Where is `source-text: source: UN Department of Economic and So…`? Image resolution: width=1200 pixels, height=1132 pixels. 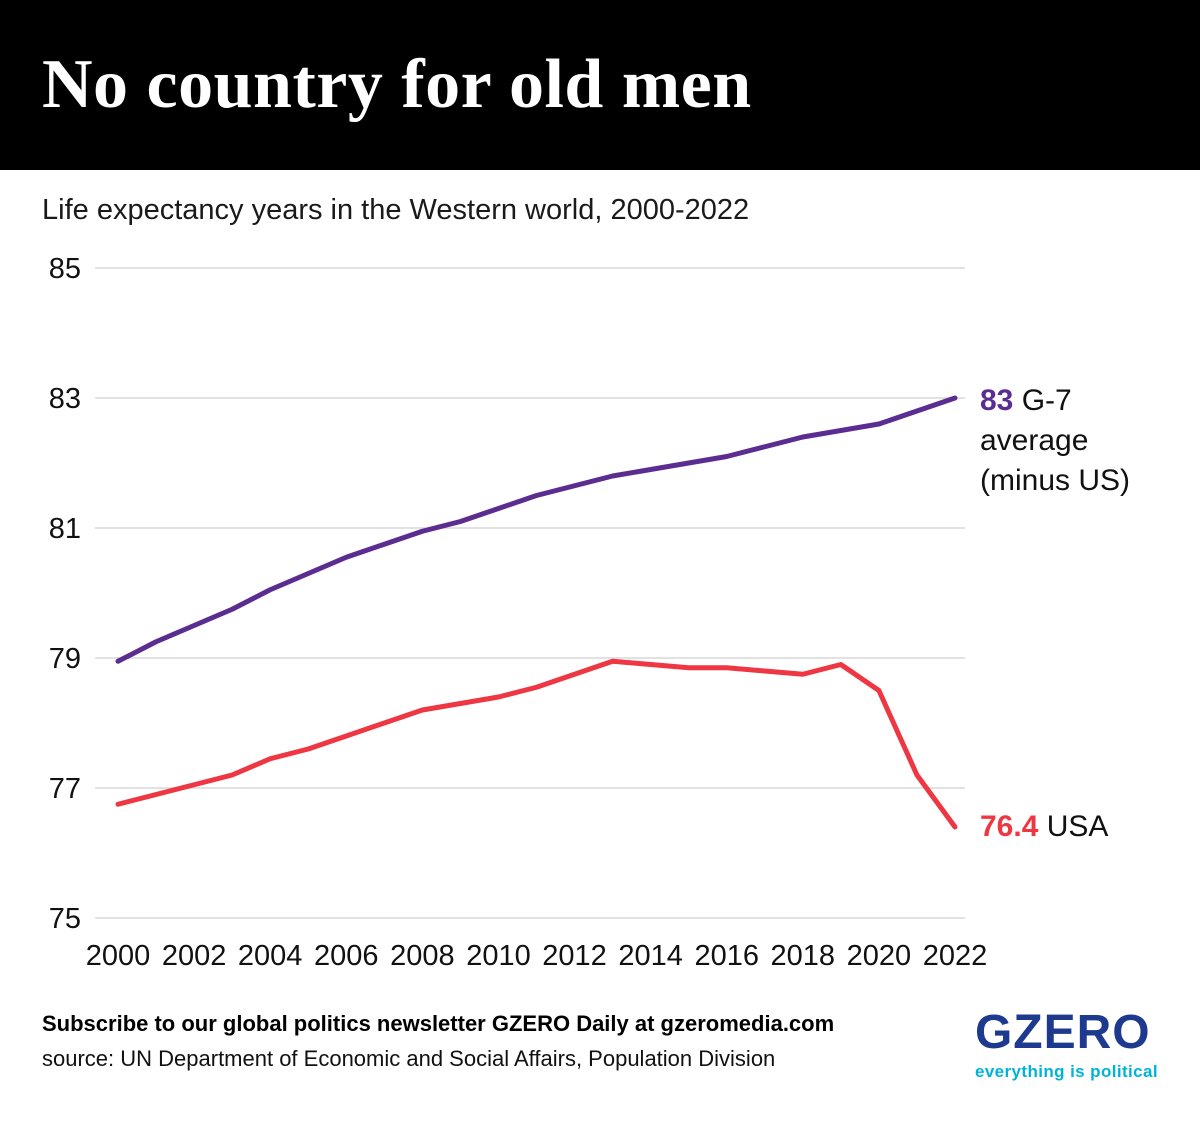 source-text: source: UN Department of Economic and So… is located at coordinates (409, 1058).